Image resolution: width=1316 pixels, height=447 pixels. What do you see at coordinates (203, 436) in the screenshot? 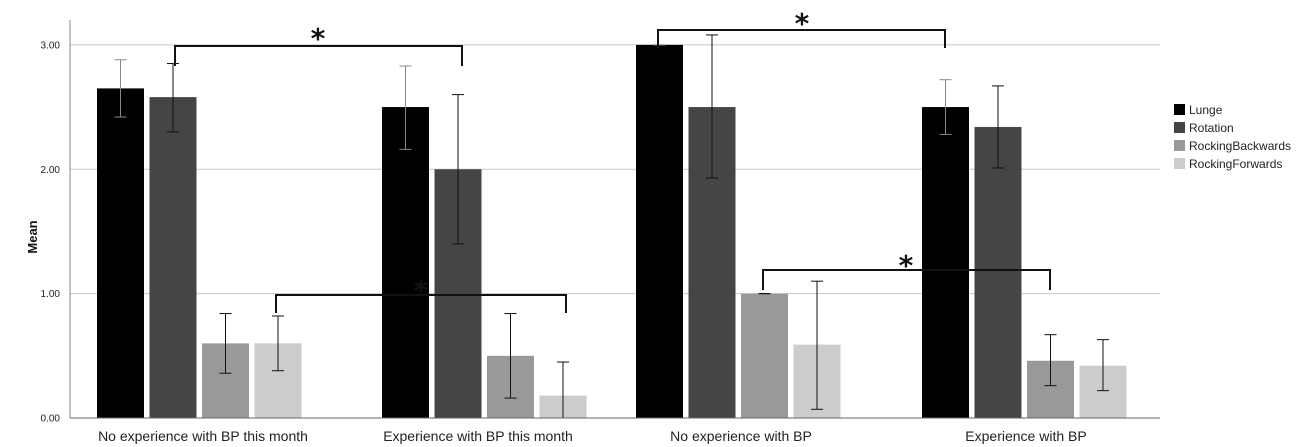
I see `x-category-label: No experience with BP this month` at bounding box center [203, 436].